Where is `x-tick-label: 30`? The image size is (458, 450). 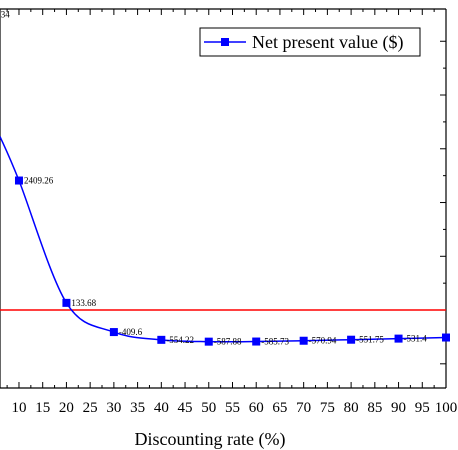
x-tick-label: 30 is located at coordinates (113, 408).